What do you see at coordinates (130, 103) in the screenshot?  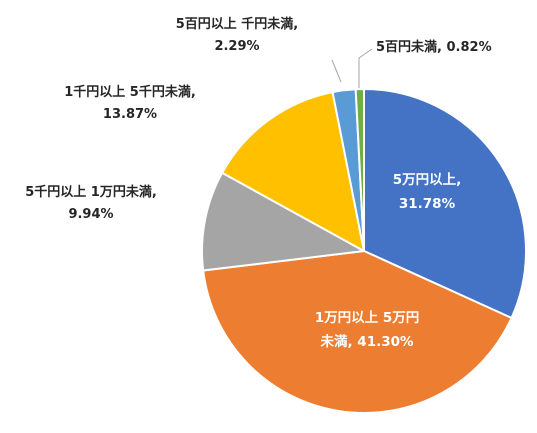 I see `slice-label-1sen-5sen: 1千円以上 5千円未満, 13.87%` at bounding box center [130, 103].